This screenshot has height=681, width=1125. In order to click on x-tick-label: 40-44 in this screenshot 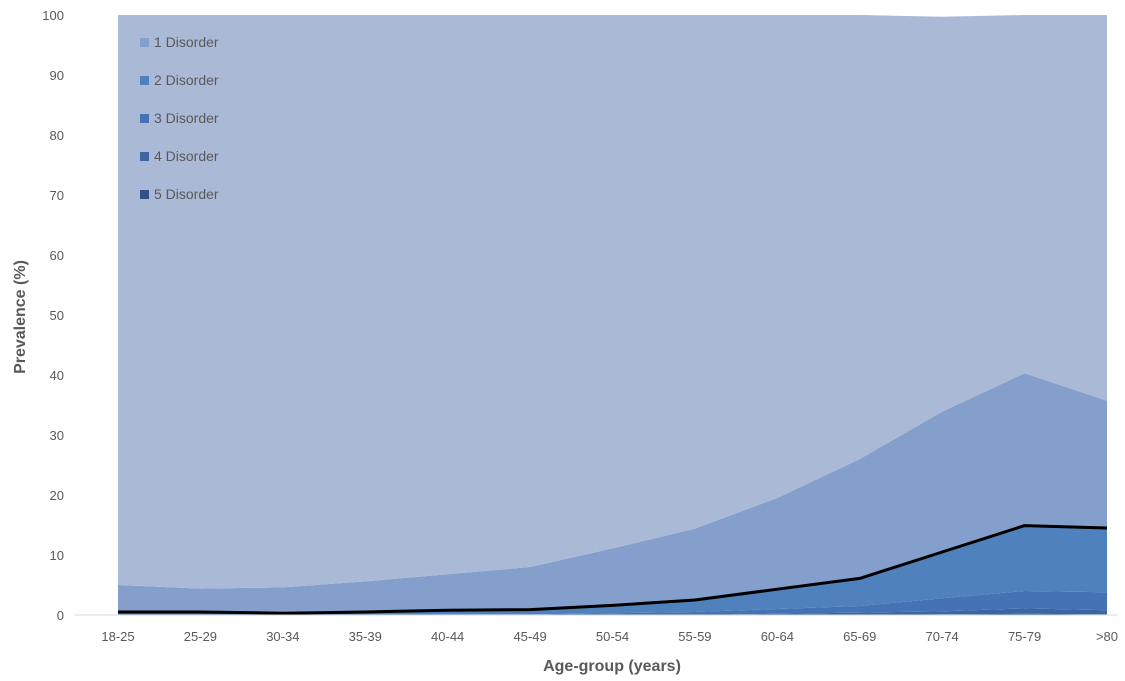, I will do `click(447, 636)`.